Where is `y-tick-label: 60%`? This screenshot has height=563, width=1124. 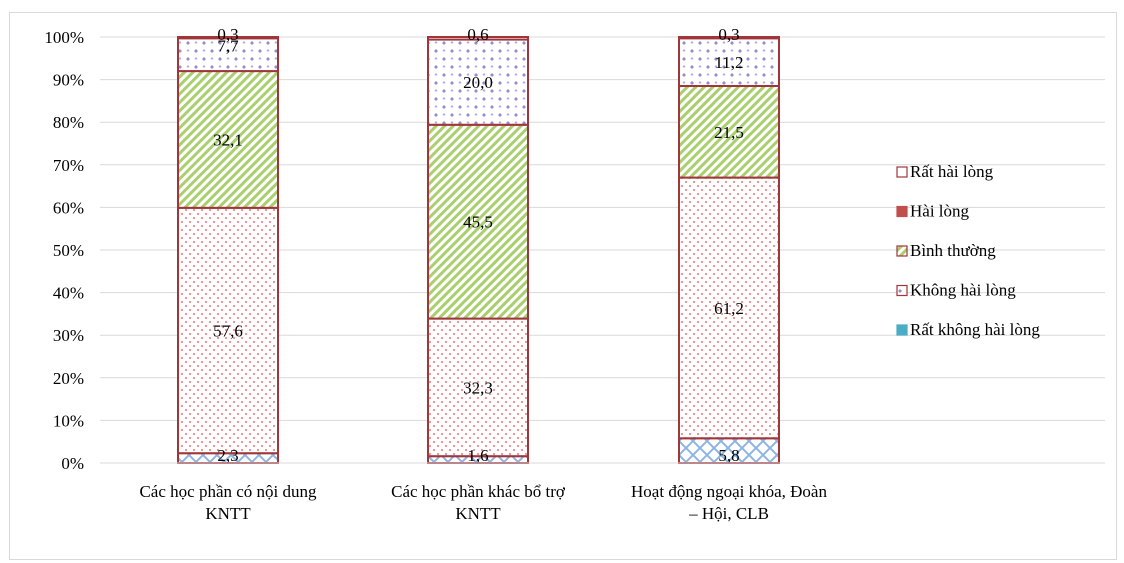
y-tick-label: 60% is located at coordinates (68, 207).